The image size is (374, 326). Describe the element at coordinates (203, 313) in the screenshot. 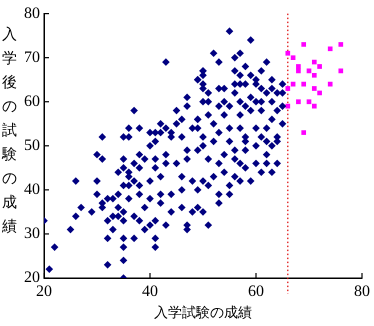

I see `x-axis-title: 入学試験の成績` at that location.